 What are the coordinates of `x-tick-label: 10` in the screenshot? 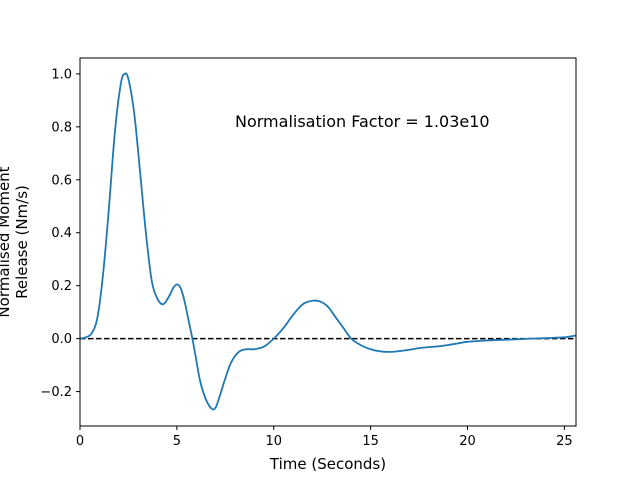 It's located at (273, 441).